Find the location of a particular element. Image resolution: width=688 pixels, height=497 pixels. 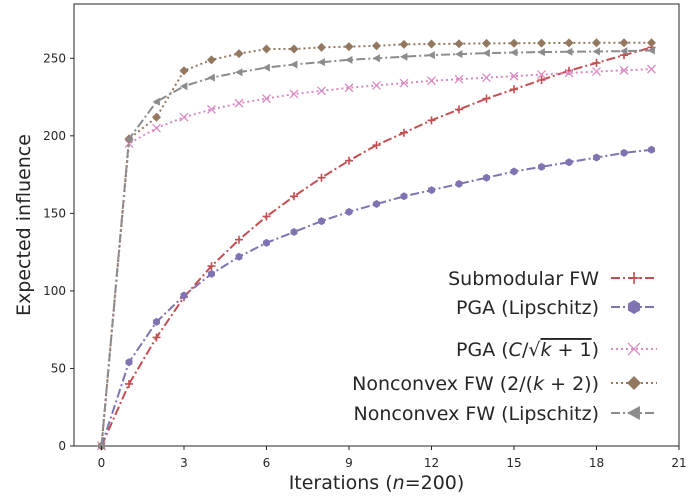

legend-label: PGA (C/√k + 1) is located at coordinates (527, 350).